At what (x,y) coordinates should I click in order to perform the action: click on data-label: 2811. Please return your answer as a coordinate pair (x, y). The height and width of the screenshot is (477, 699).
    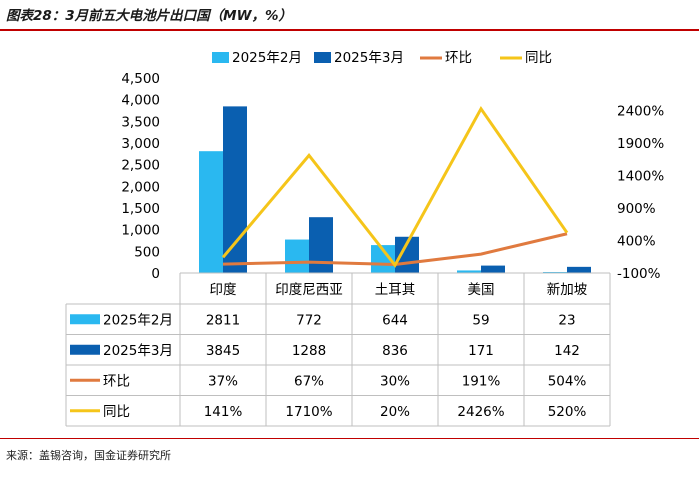
    Looking at the image, I should click on (223, 320).